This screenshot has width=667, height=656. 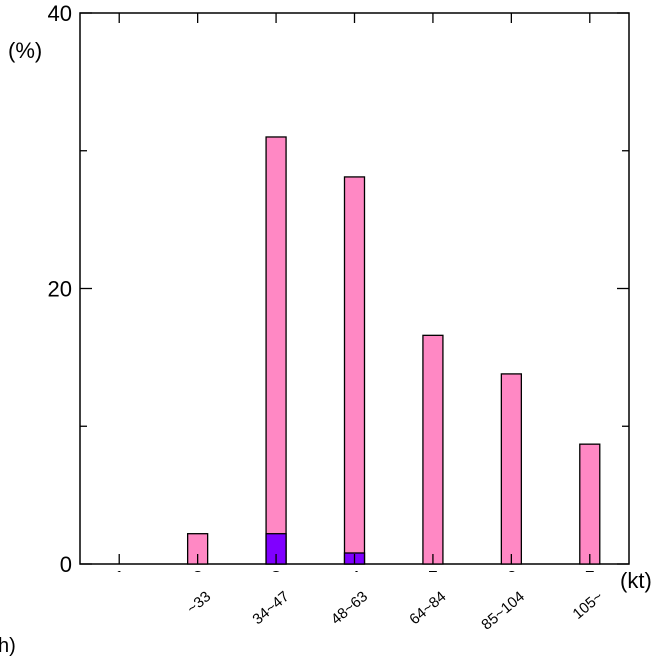 What do you see at coordinates (349, 608) in the screenshot?
I see `x-category-label: 48~63` at bounding box center [349, 608].